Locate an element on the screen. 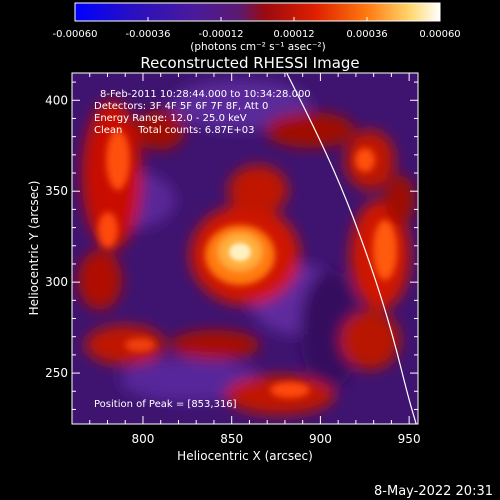 The height and width of the screenshot is (500, 500). y-tick-label: 350 is located at coordinates (56, 191).